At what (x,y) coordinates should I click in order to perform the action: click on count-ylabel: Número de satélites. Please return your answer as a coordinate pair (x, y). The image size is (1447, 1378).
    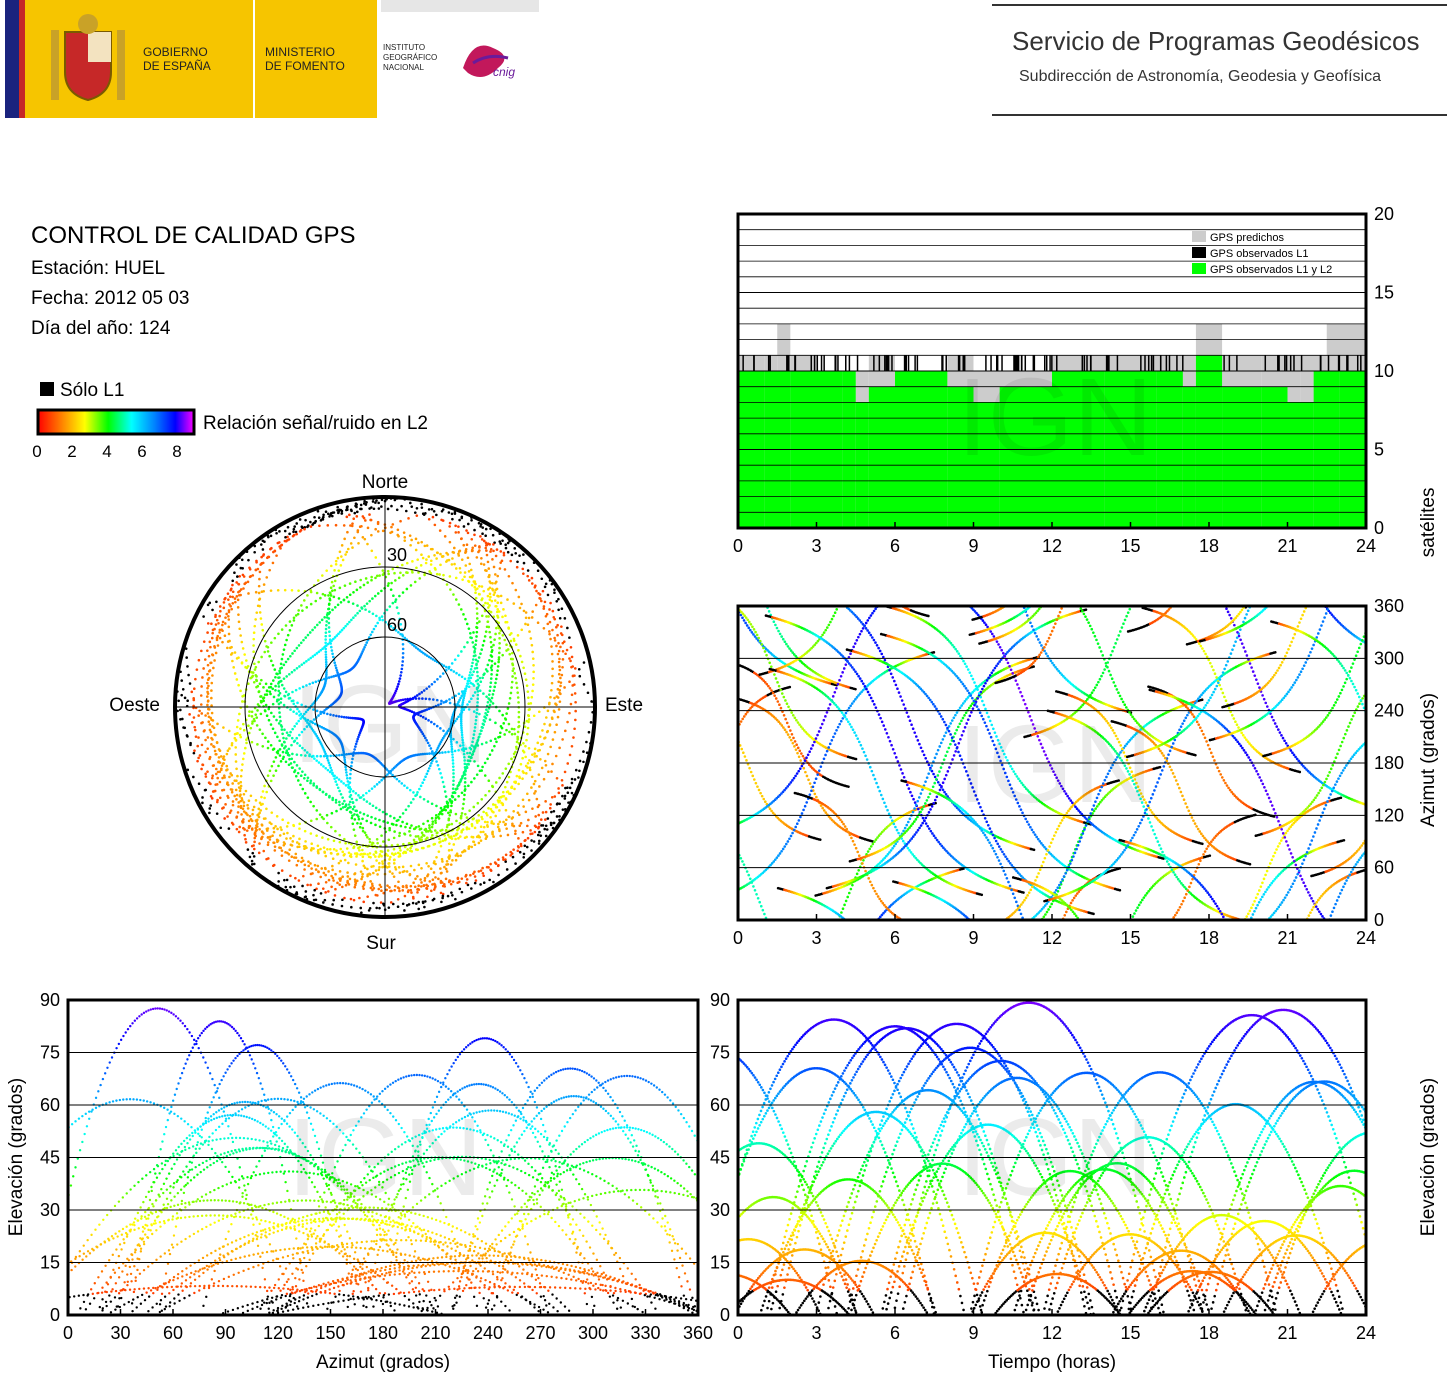
    Looking at the image, I should click on (1428, 524).